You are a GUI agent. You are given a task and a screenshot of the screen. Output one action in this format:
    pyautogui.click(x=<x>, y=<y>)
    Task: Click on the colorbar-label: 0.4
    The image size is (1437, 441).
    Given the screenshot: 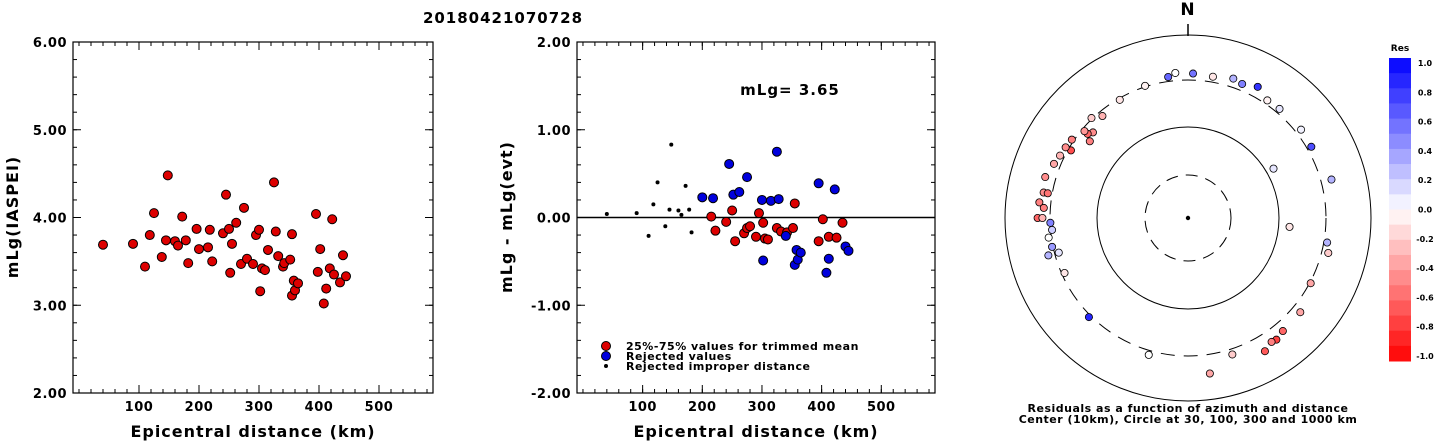 What is the action you would take?
    pyautogui.click(x=1425, y=151)
    